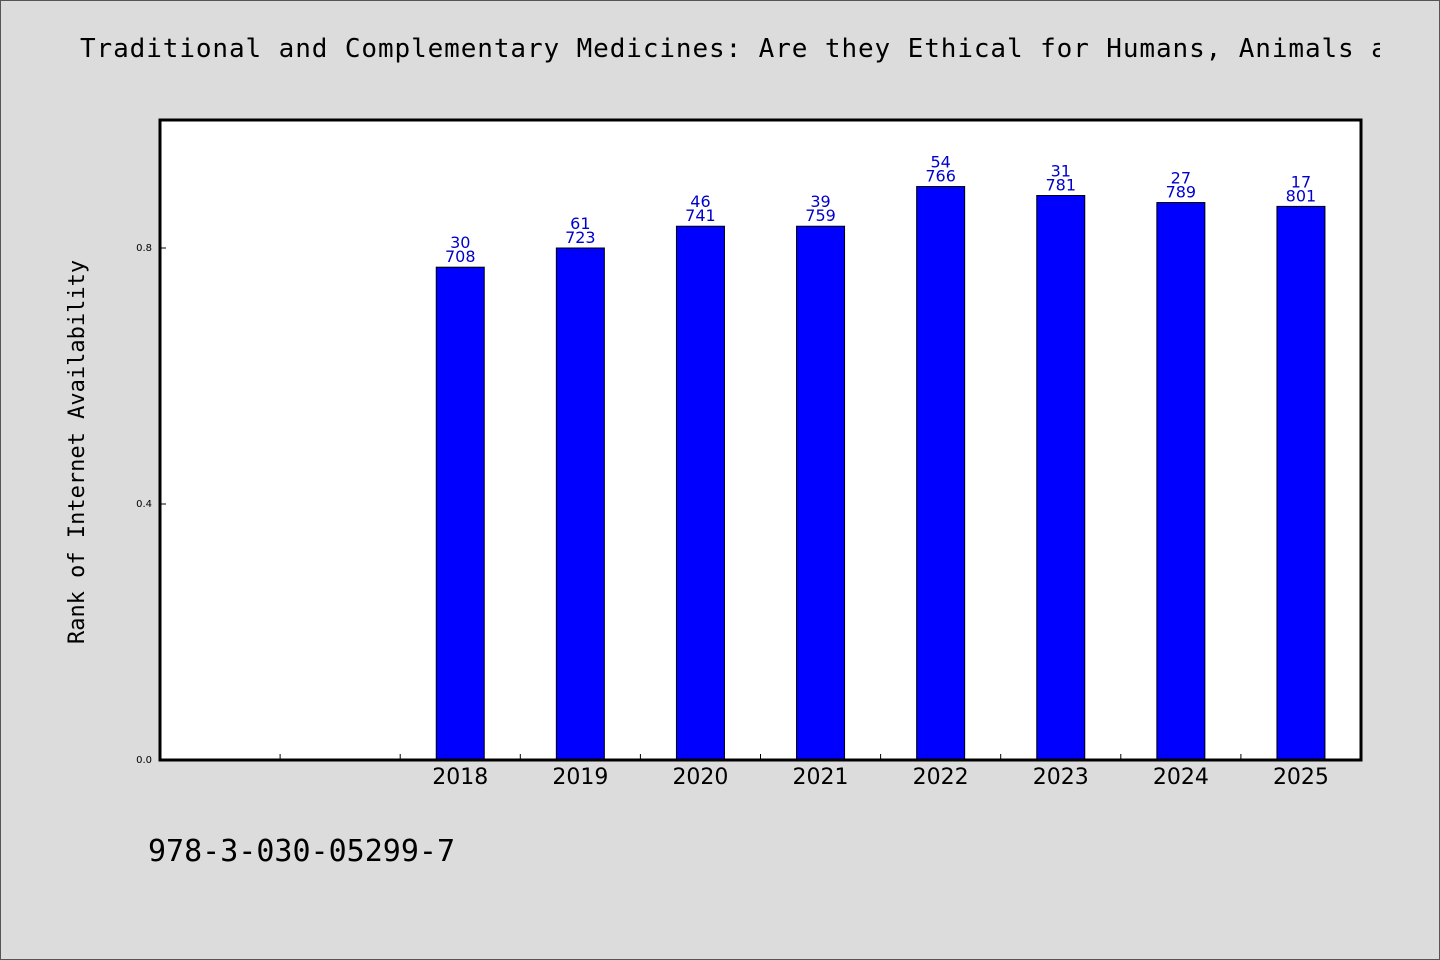  What do you see at coordinates (941, 473) in the screenshot?
I see `bar-2022` at bounding box center [941, 473].